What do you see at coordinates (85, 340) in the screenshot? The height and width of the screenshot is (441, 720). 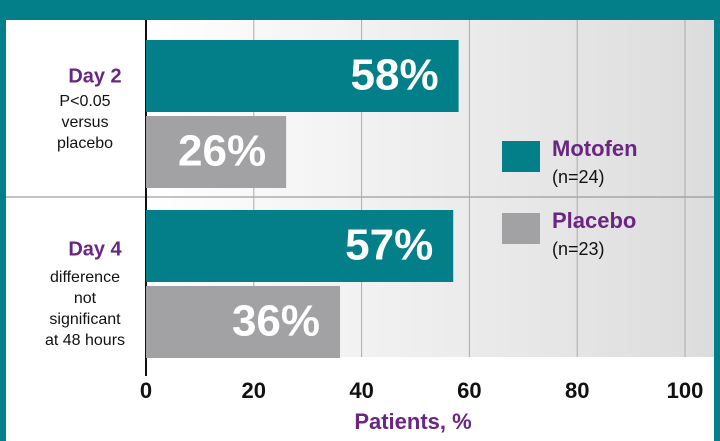 I see `category-note: at 48 hours` at bounding box center [85, 340].